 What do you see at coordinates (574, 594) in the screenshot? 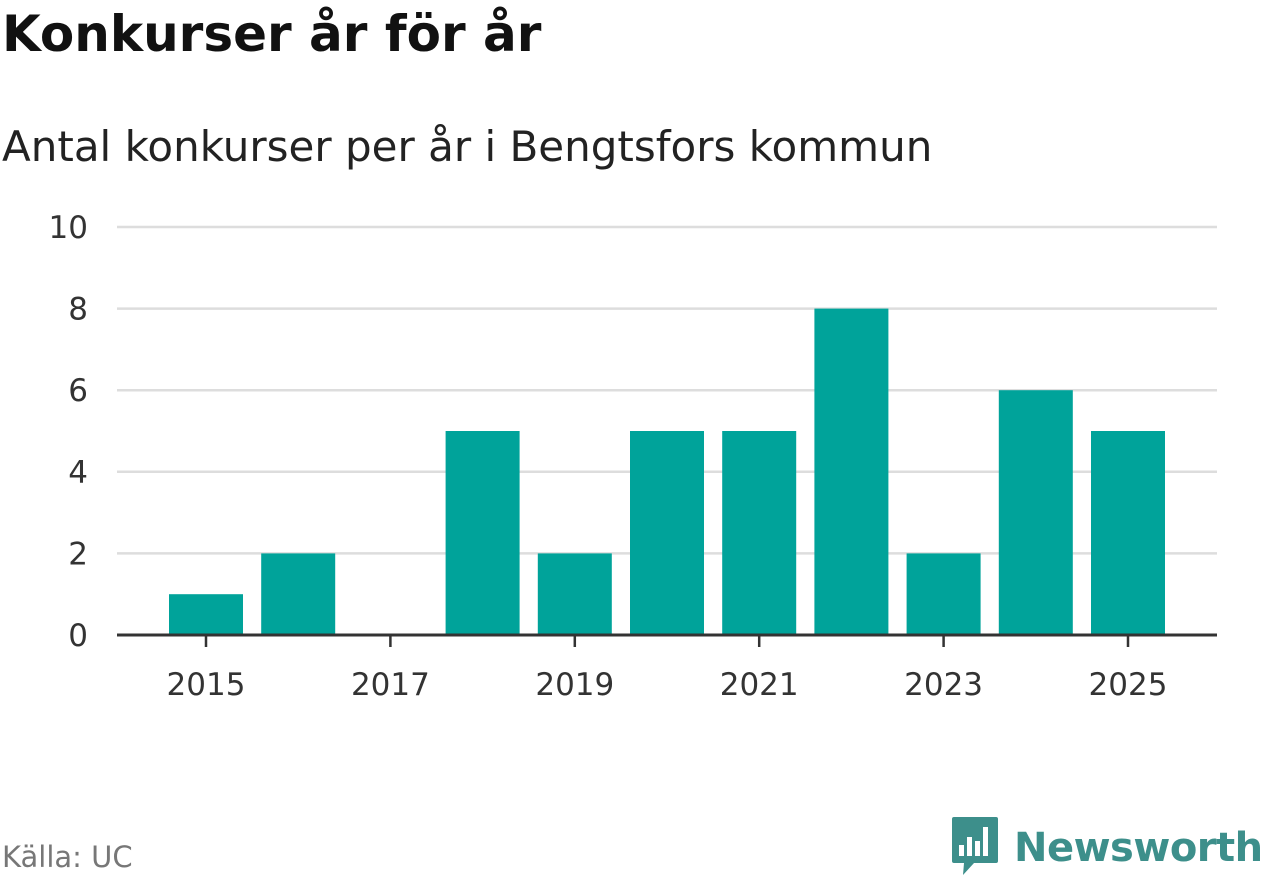
I see `bar-2019` at bounding box center [574, 594].